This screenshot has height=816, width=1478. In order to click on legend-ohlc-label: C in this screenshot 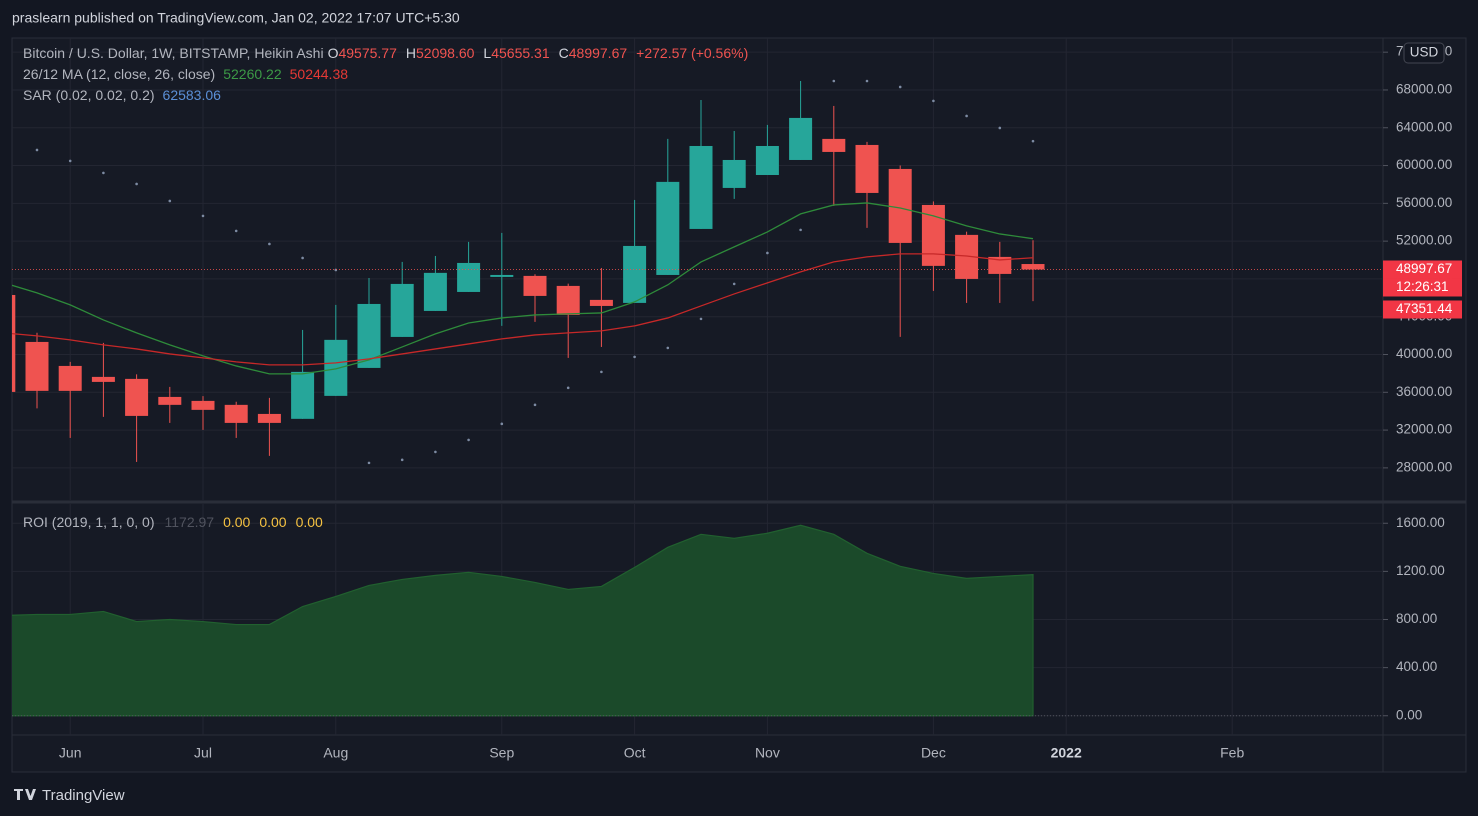, I will do `click(563, 53)`.